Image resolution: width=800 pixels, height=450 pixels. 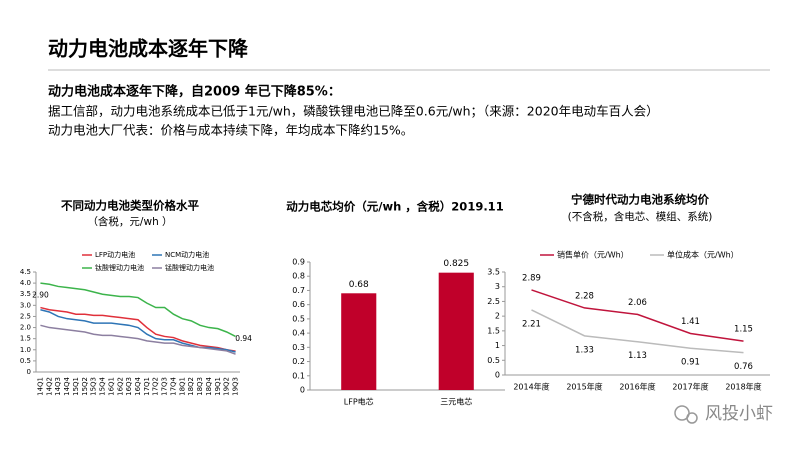 What do you see at coordinates (147, 386) in the screenshot?
I see `x-tick-label: 17Q1` at bounding box center [147, 386].